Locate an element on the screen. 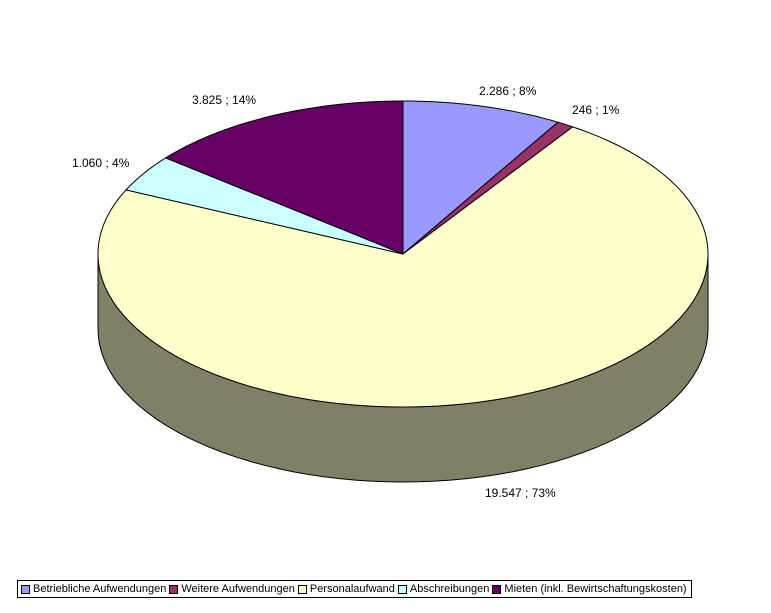 This screenshot has width=771, height=613. legend-item-abschreibungen: Abschreibungen is located at coordinates (443, 589).